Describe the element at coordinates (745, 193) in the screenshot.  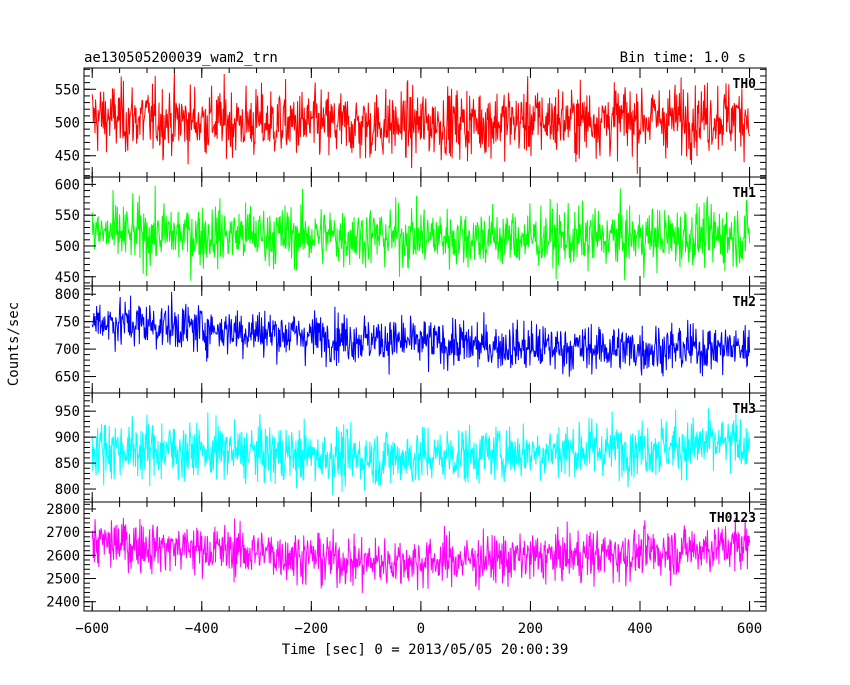
I see `channel-label-th1: TH1` at that location.